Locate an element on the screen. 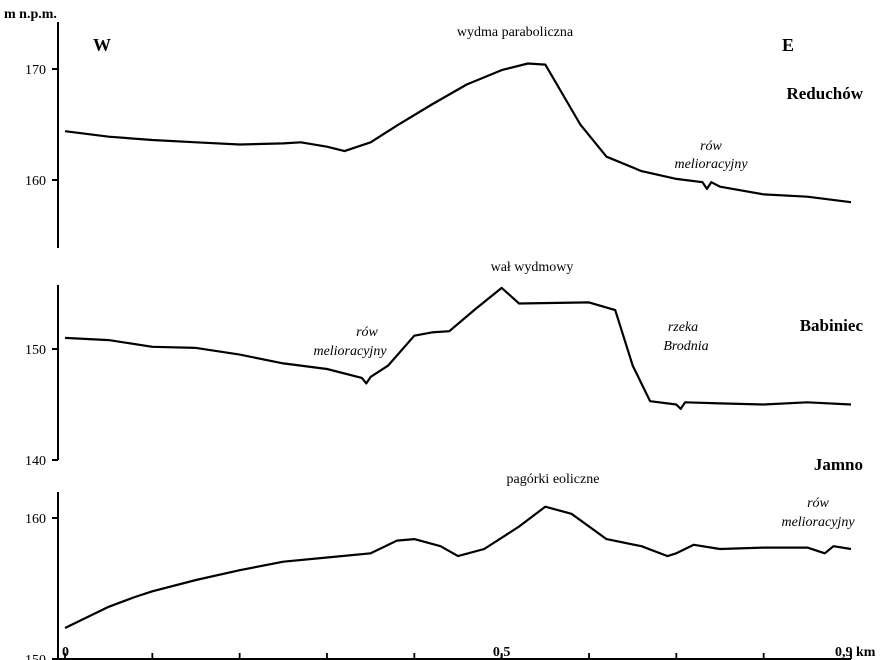  panel-2-annotation-1-line-2: melioracyjny is located at coordinates (350, 351).